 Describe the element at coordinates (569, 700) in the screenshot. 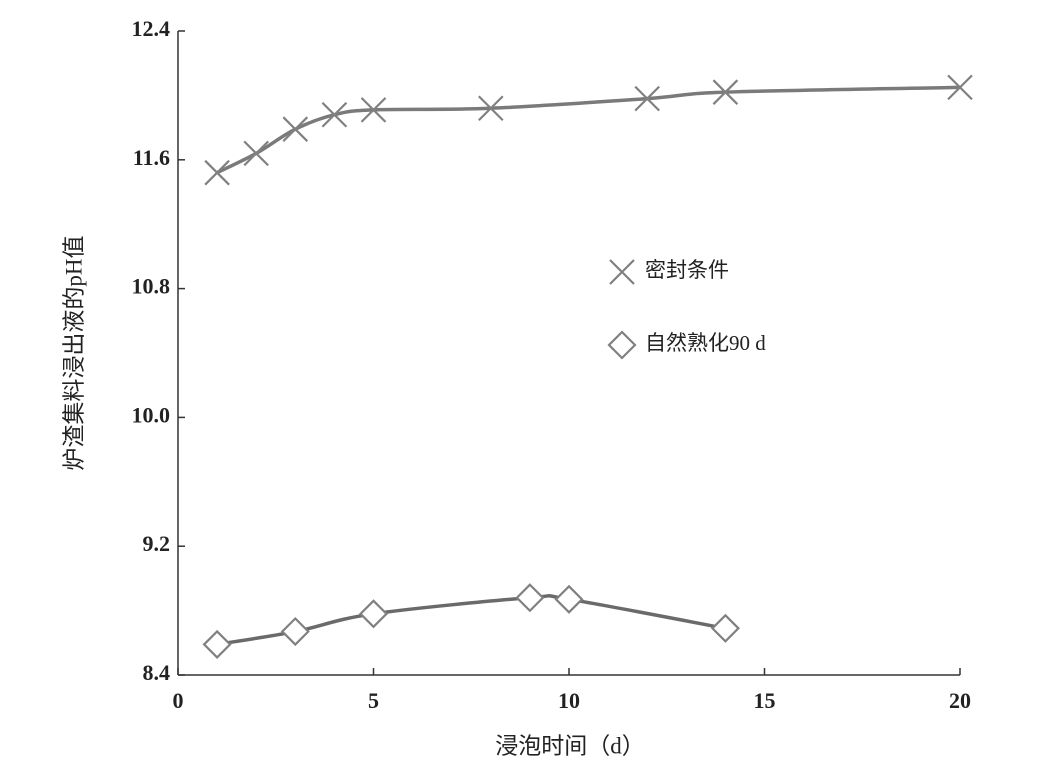

I see `x-tick-label: 10` at that location.